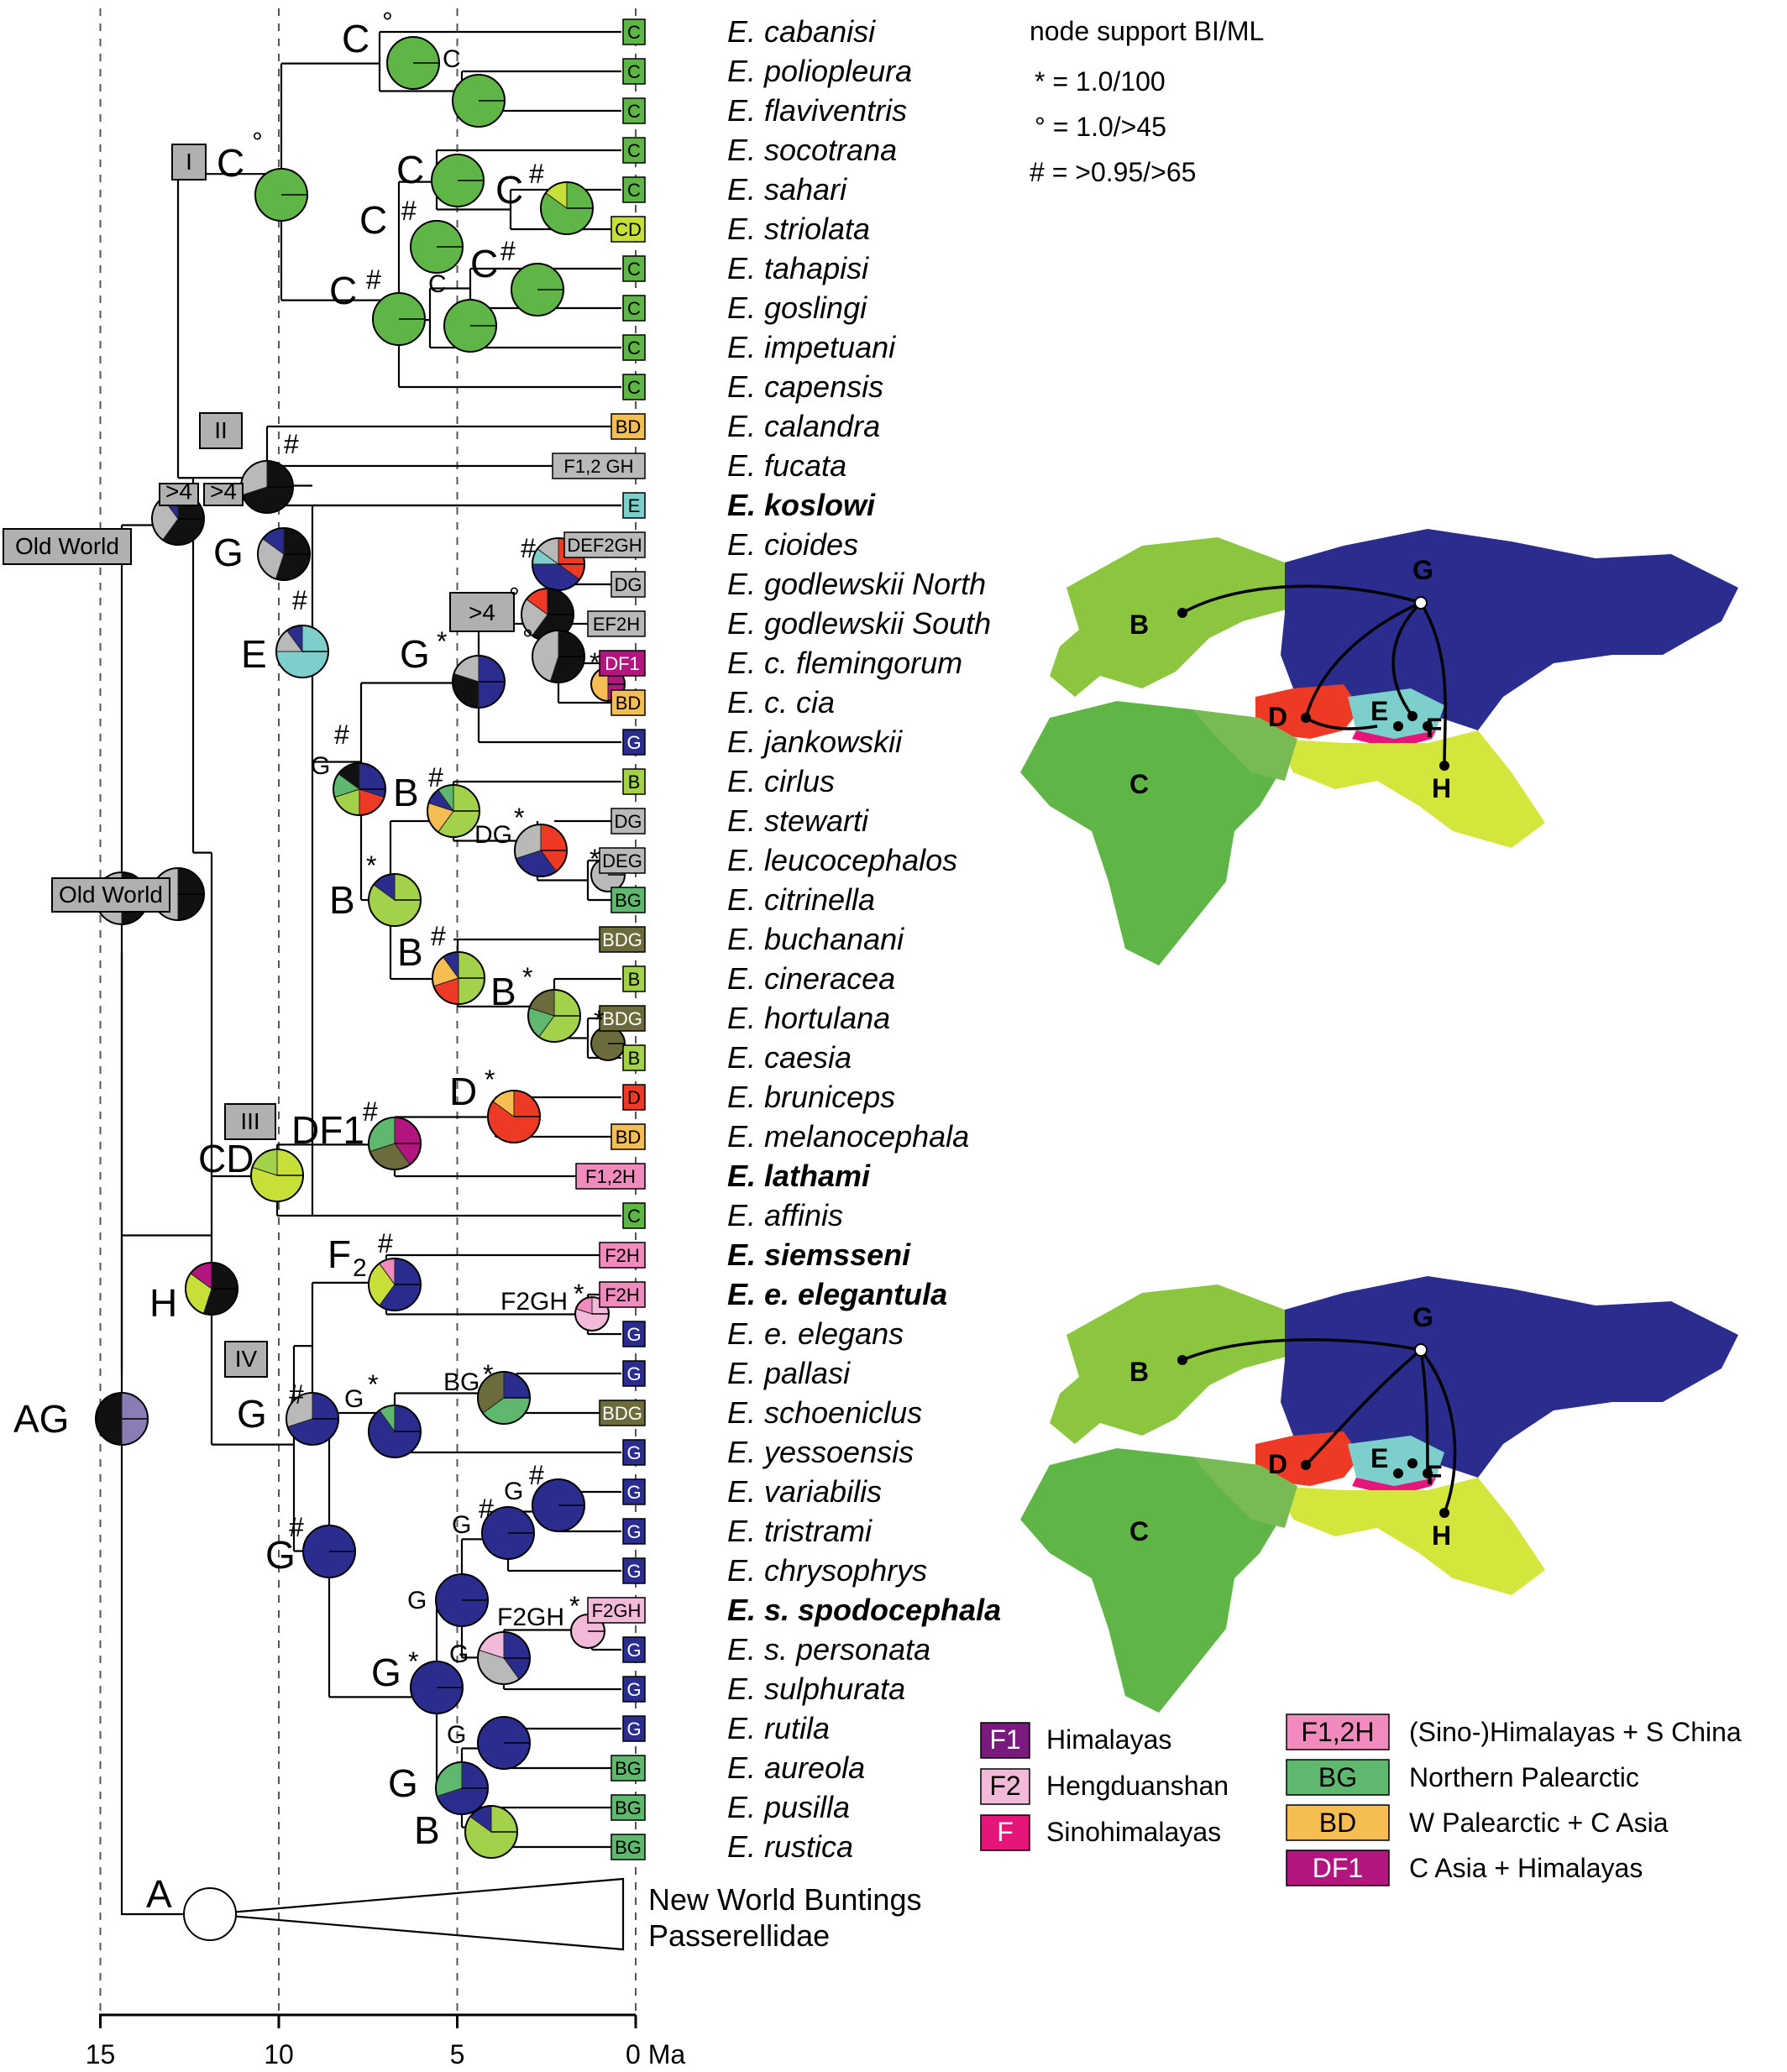 This screenshot has width=1787, height=2072. Describe the element at coordinates (1412, 716) in the screenshot. I see `location-dot` at that location.